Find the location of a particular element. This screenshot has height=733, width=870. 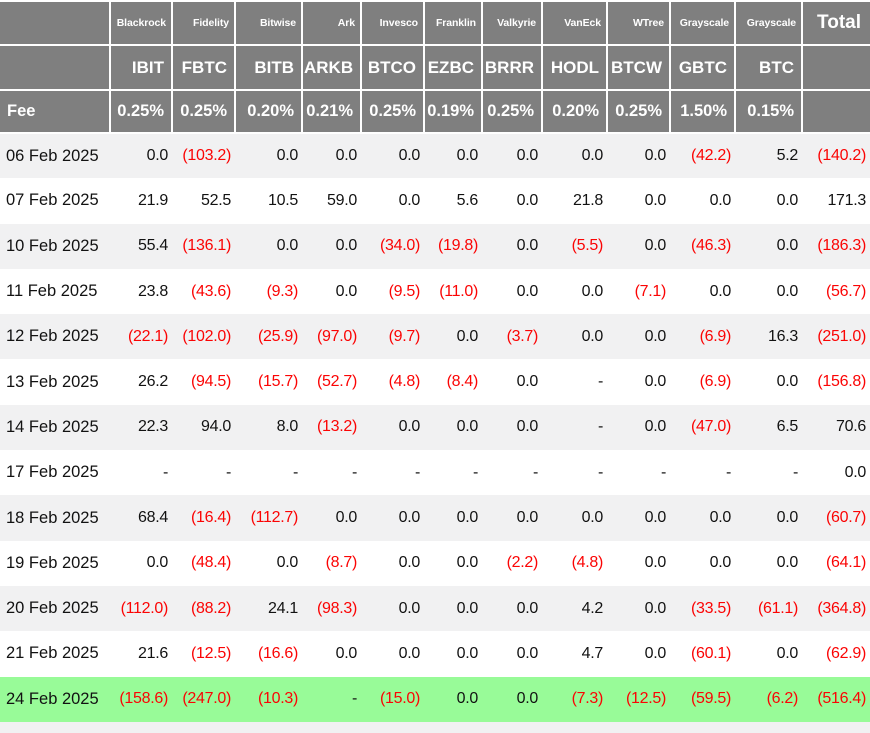

total-value-cell: 171.3 is located at coordinates (846, 200).